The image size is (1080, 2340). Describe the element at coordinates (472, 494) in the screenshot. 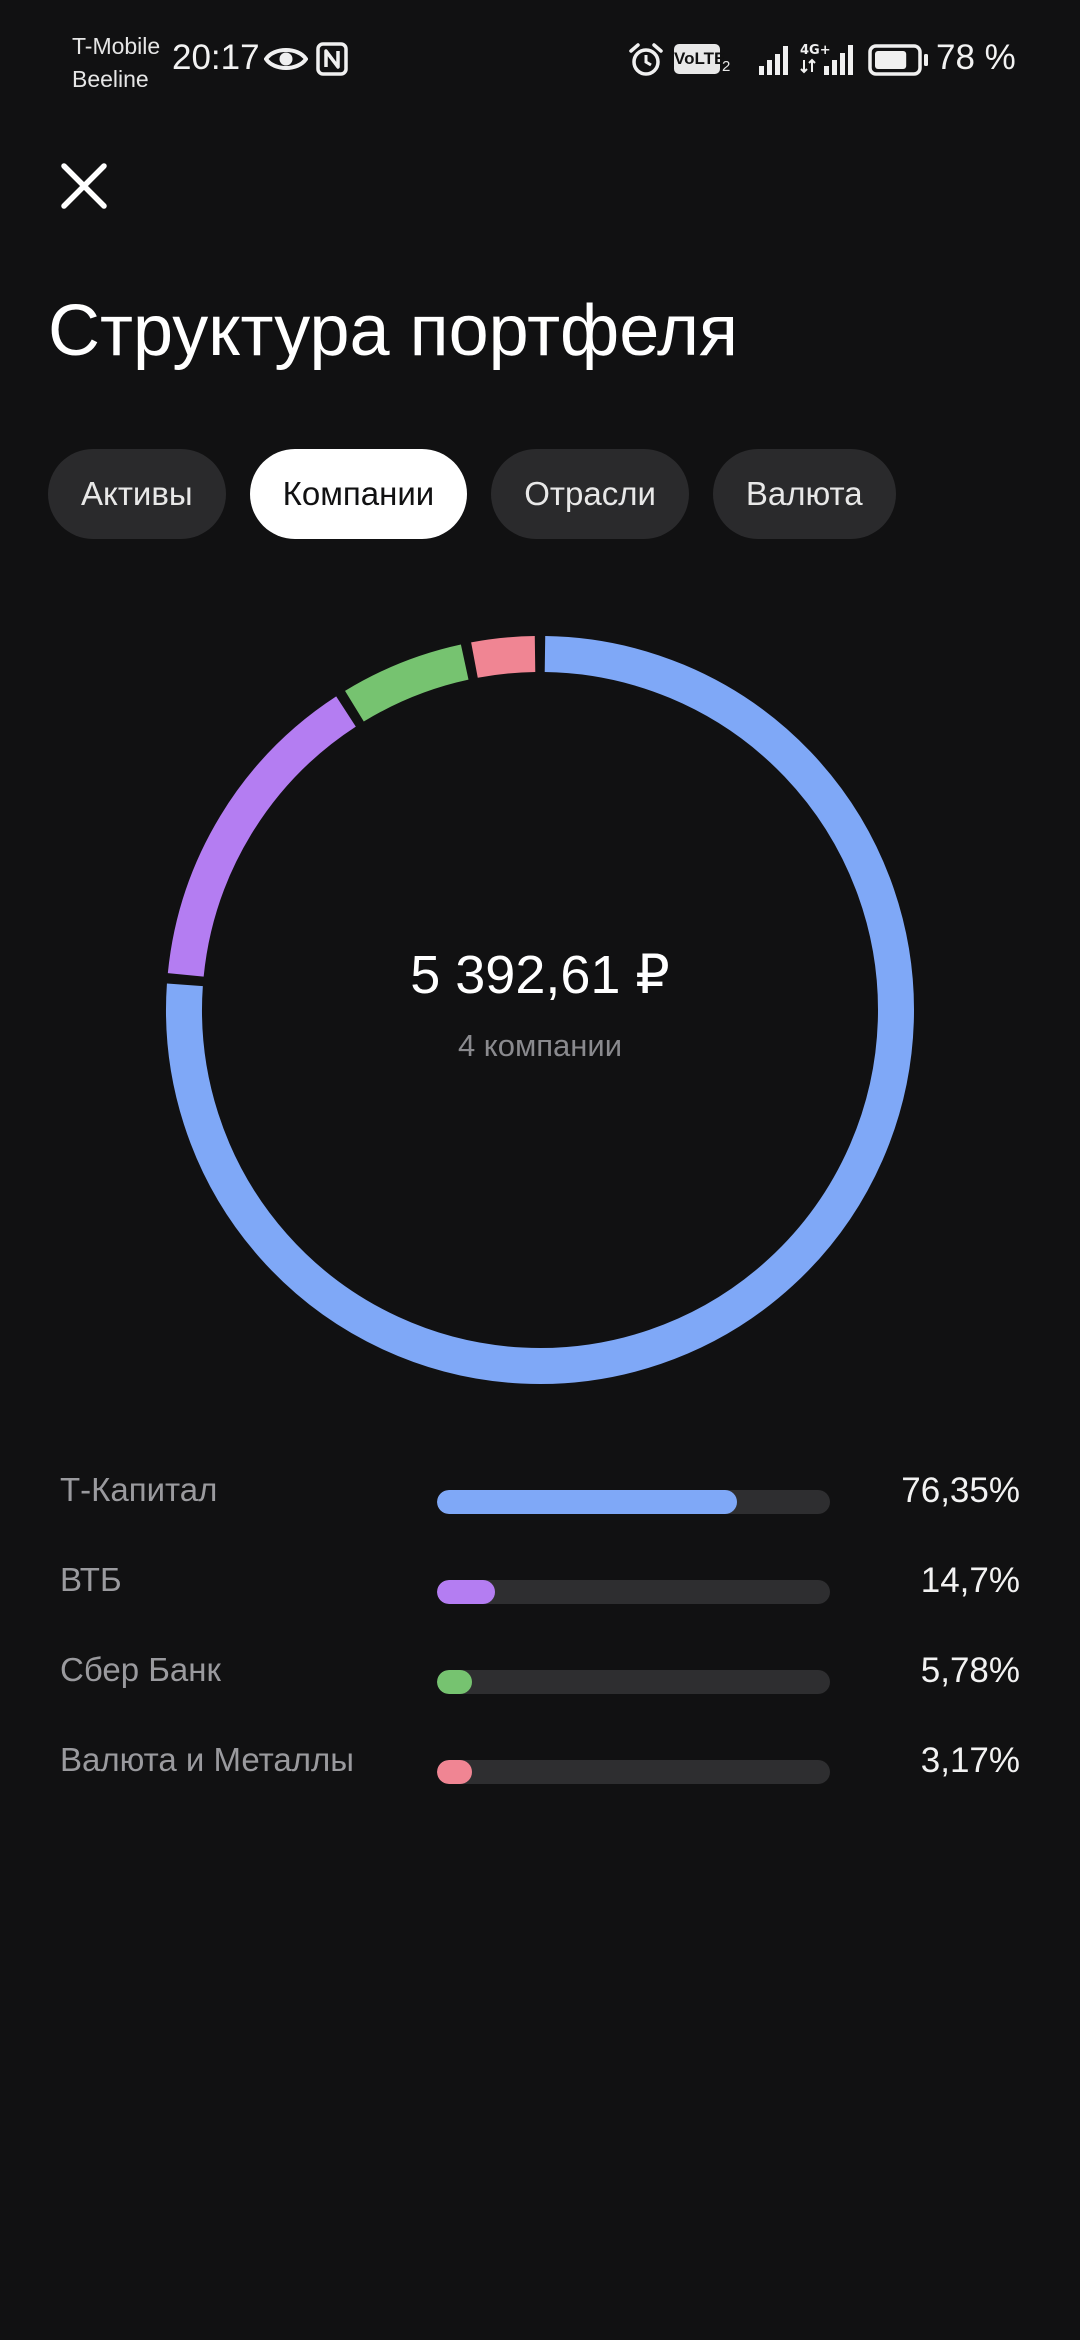

I see `tabs: Активы Компании Отрасли Валюта` at that location.